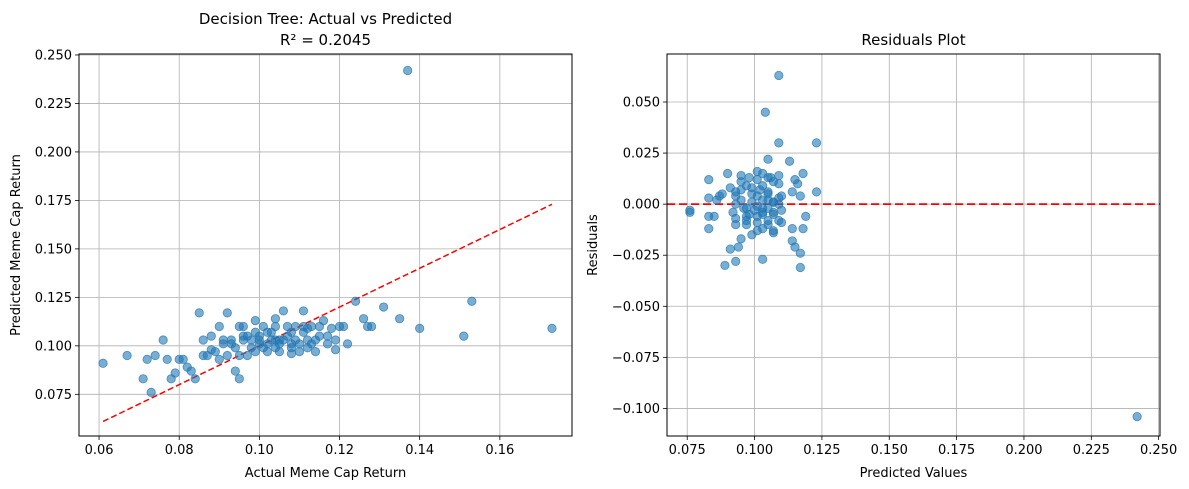 The image size is (1189, 489). I want to click on chart-title: Residuals Plot, so click(913, 40).